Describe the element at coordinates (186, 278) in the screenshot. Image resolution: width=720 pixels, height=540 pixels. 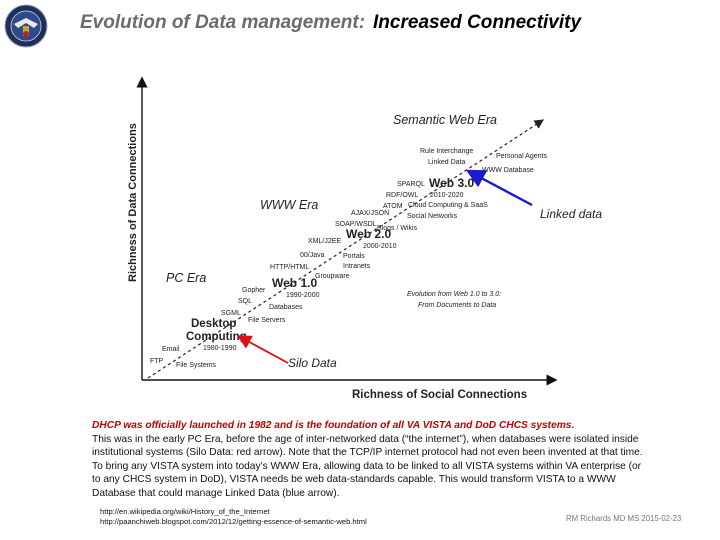
I see `pc-era-label: PC Era` at that location.